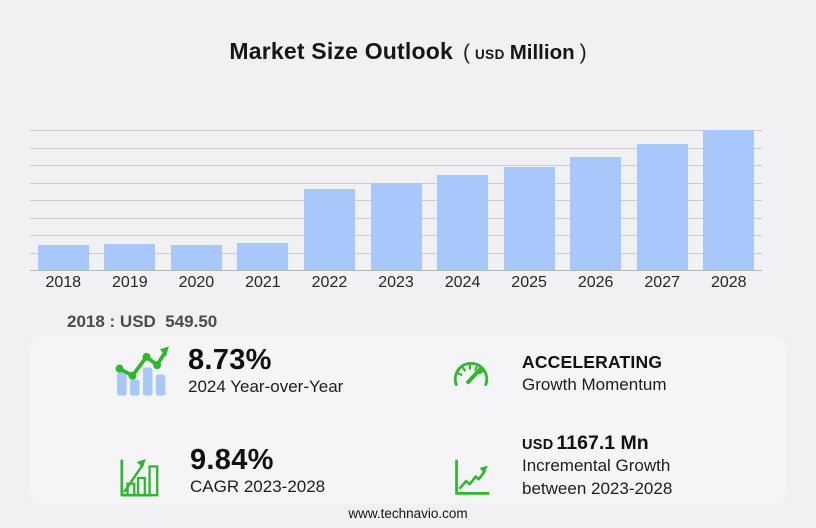 The image size is (816, 528). Describe the element at coordinates (130, 200) in the screenshot. I see `bar-slot-2019` at that location.